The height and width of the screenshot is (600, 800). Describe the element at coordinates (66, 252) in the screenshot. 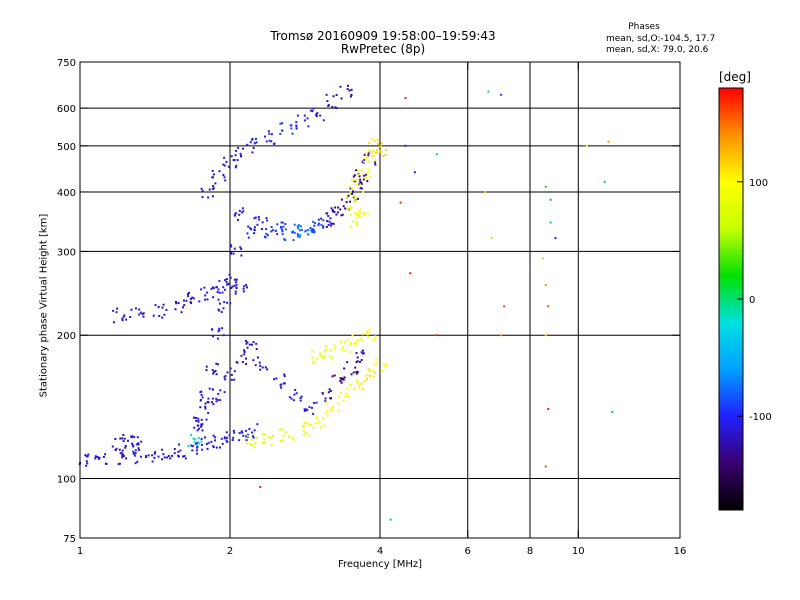

I see `y-tick-label: 300` at that location.